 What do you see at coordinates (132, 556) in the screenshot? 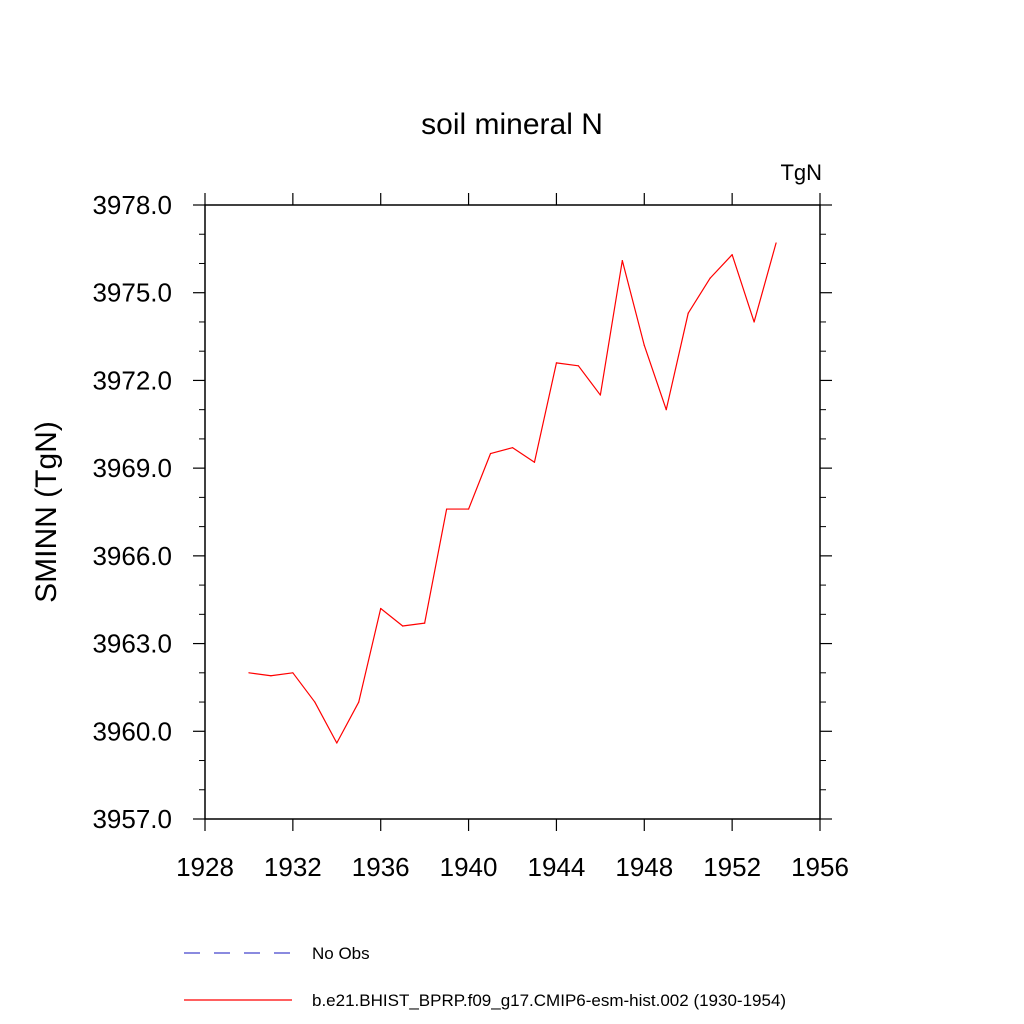
I see `y-tick-label-3: 3966.0` at bounding box center [132, 556].